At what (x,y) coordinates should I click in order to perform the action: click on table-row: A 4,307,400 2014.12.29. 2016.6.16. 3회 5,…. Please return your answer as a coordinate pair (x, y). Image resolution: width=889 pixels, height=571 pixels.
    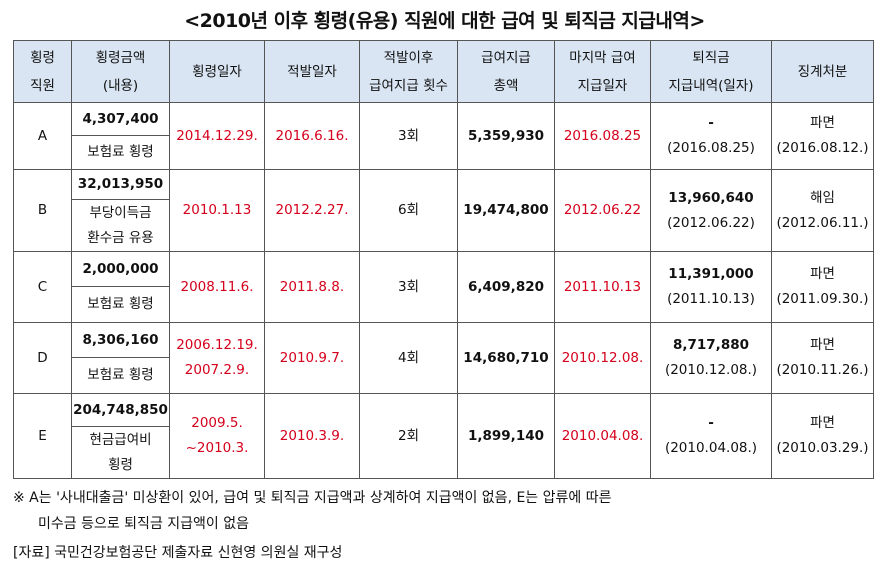
    Looking at the image, I should click on (443, 136).